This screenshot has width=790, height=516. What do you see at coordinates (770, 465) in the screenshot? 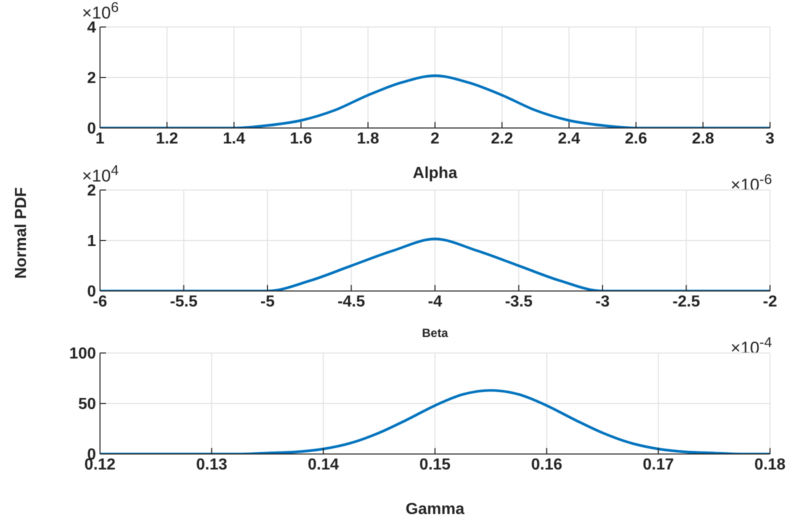
I see `x-tick-label: 0.18` at bounding box center [770, 465].